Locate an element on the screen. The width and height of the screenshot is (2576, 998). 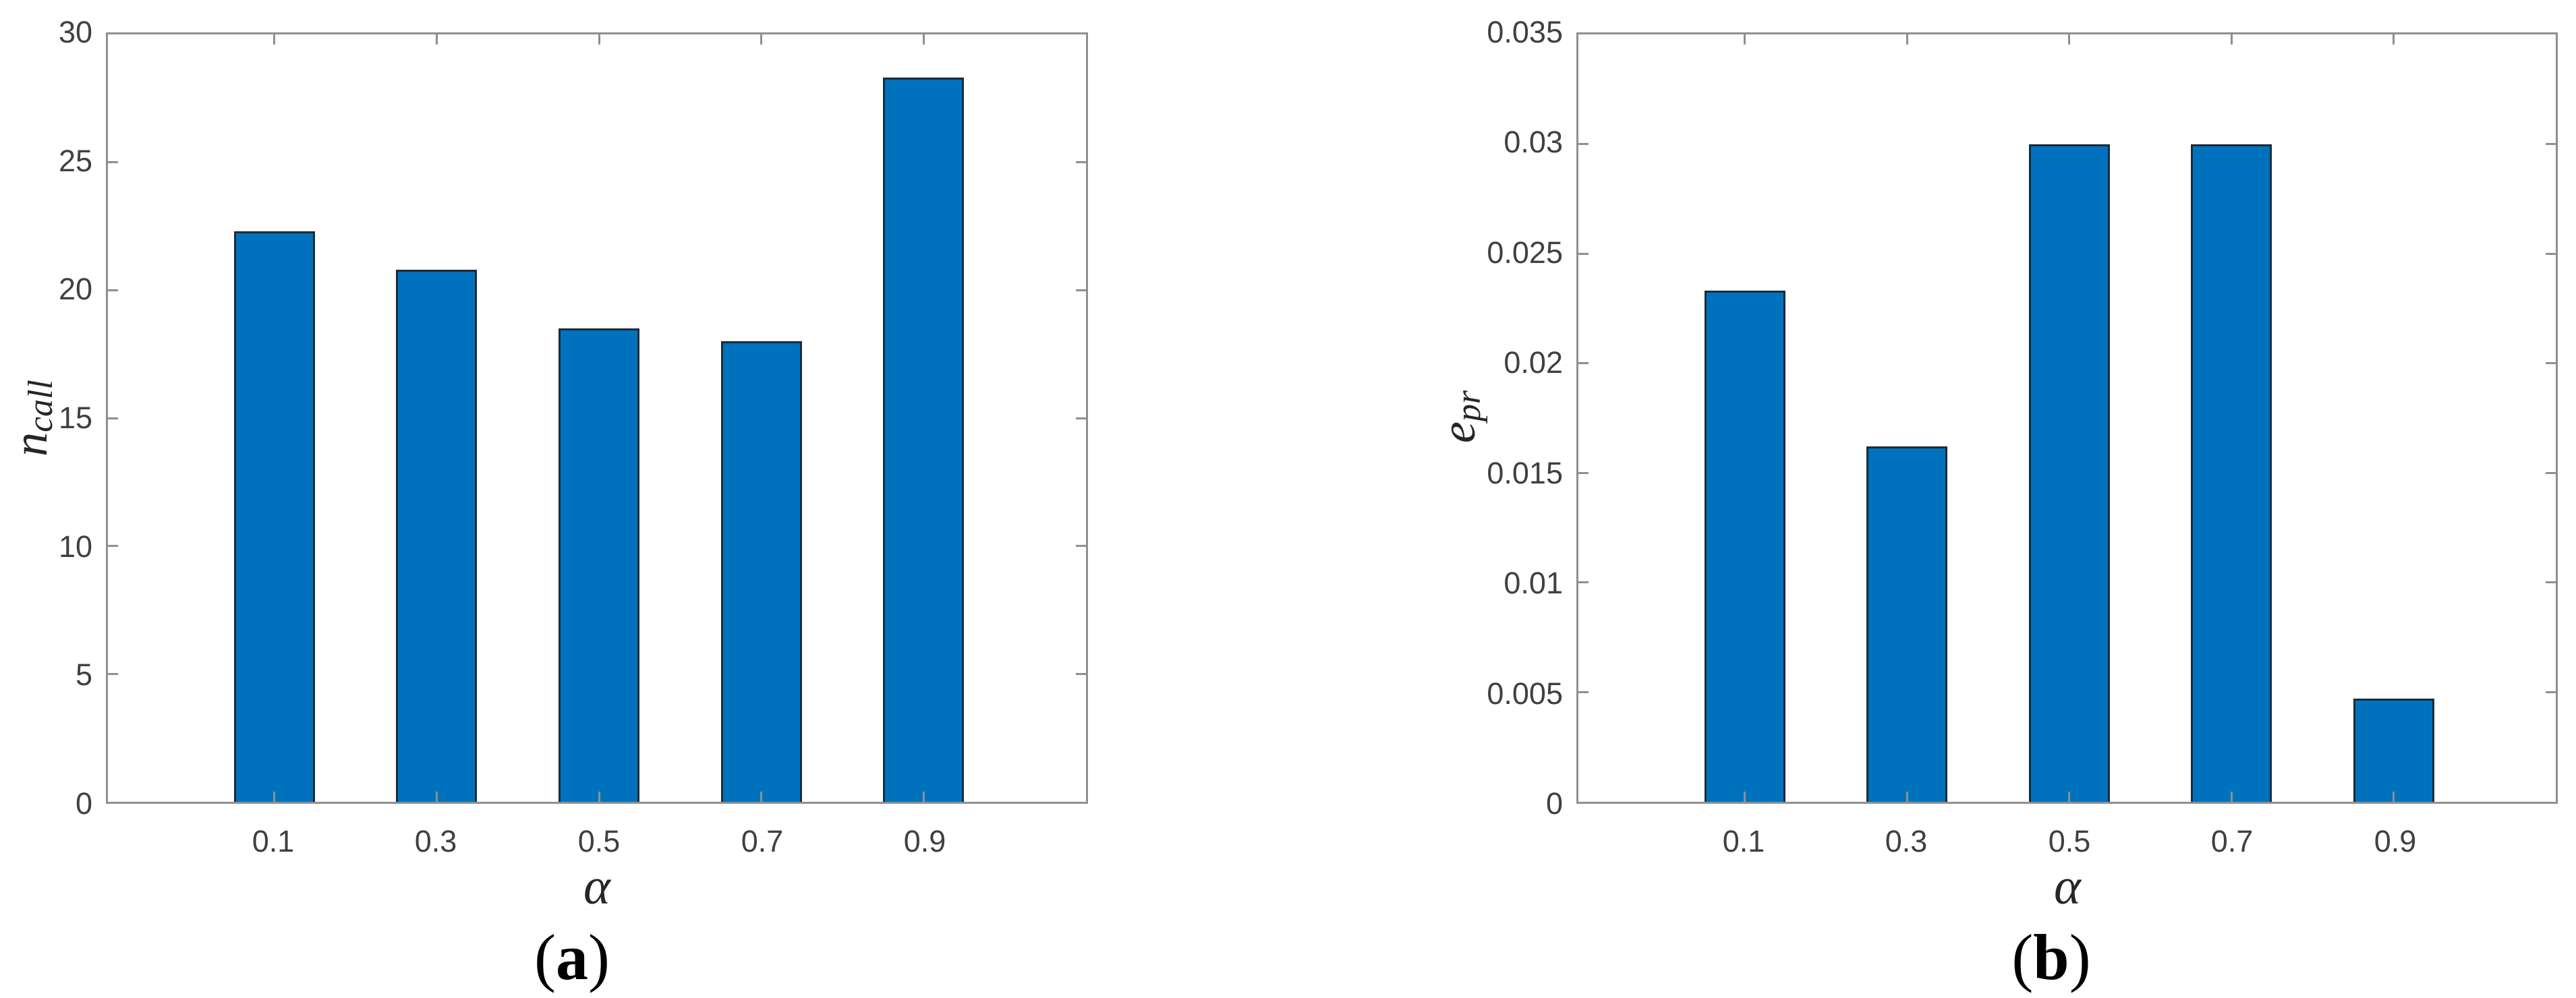
caption-a-open-paren: ( is located at coordinates (545, 957).